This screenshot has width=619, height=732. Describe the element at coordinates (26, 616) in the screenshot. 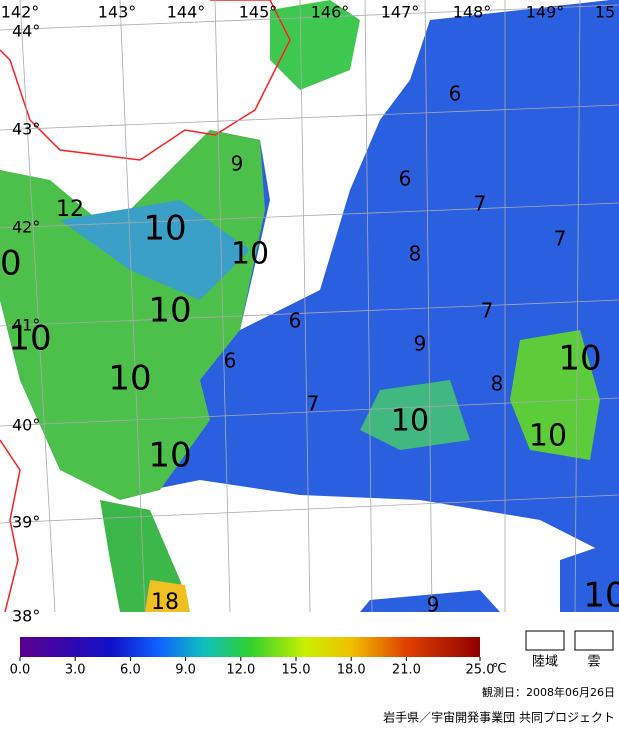

I see `latitude-label: 38°` at that location.